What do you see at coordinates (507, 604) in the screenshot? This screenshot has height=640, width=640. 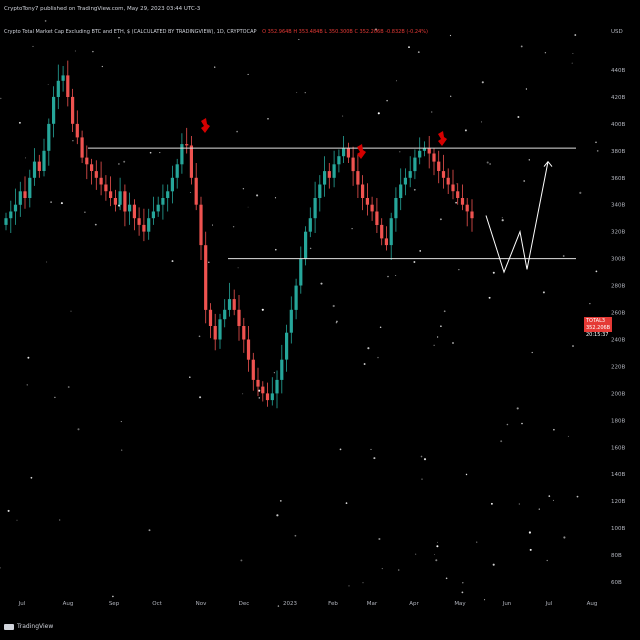 I see `x-tick-label: Jun` at bounding box center [507, 604].